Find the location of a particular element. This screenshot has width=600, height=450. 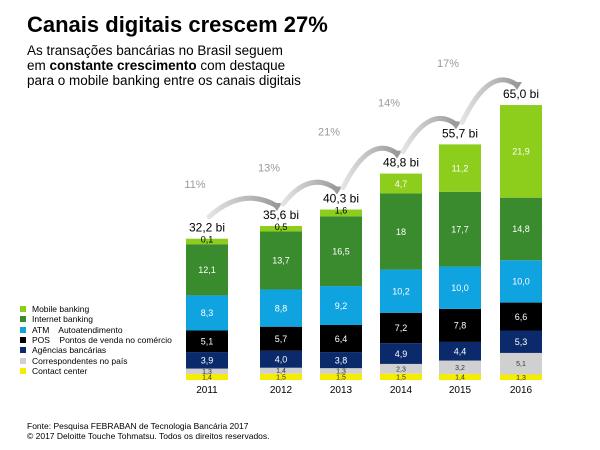

growth-label-2: 13% is located at coordinates (269, 169).